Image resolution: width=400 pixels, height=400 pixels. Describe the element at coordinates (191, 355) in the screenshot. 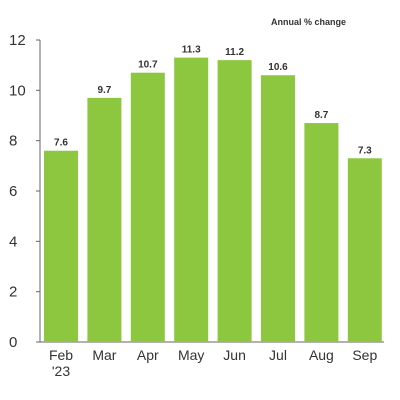

I see `x-tick-label: May` at that location.